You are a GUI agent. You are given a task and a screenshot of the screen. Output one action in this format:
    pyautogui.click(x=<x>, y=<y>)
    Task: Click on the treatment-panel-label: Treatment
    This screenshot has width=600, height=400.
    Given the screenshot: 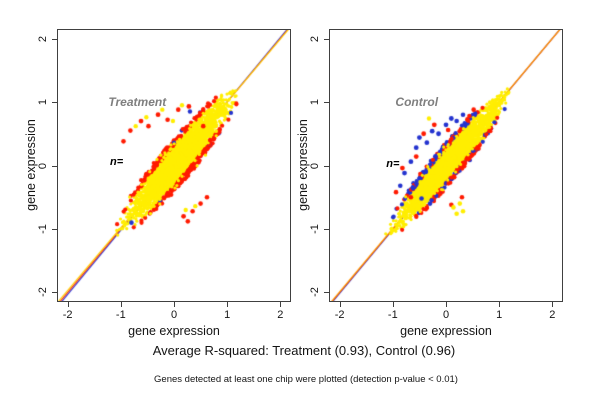 What is the action you would take?
    pyautogui.click(x=137, y=102)
    